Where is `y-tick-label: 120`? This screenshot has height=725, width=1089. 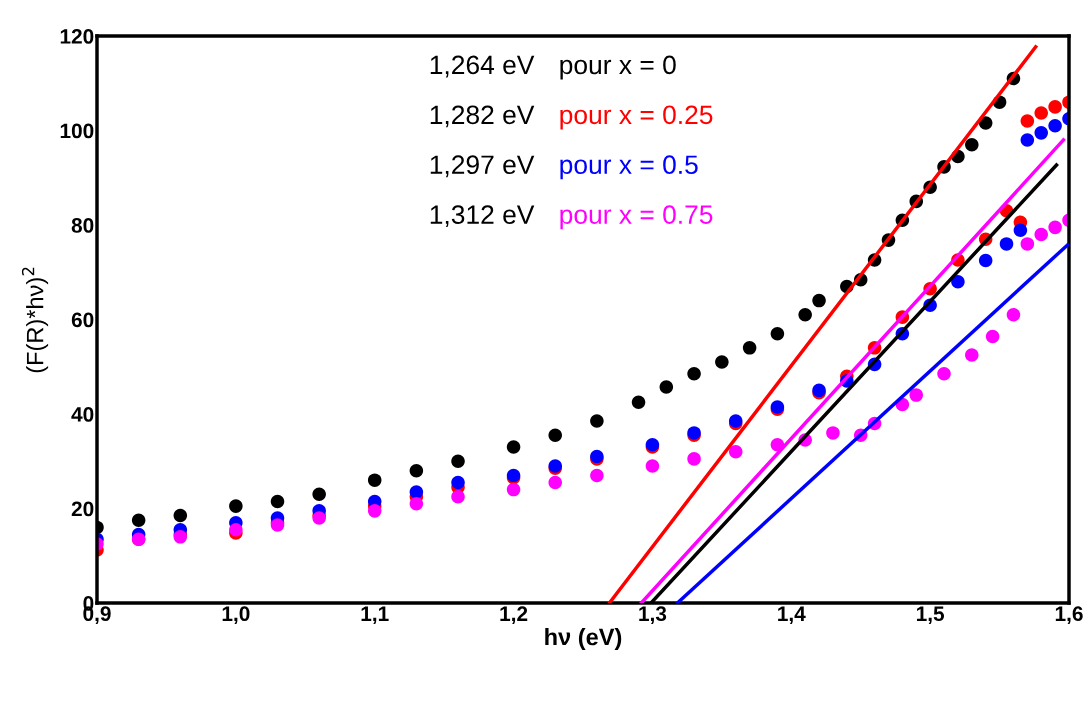 y-tick-label: 120 is located at coordinates (77, 36).